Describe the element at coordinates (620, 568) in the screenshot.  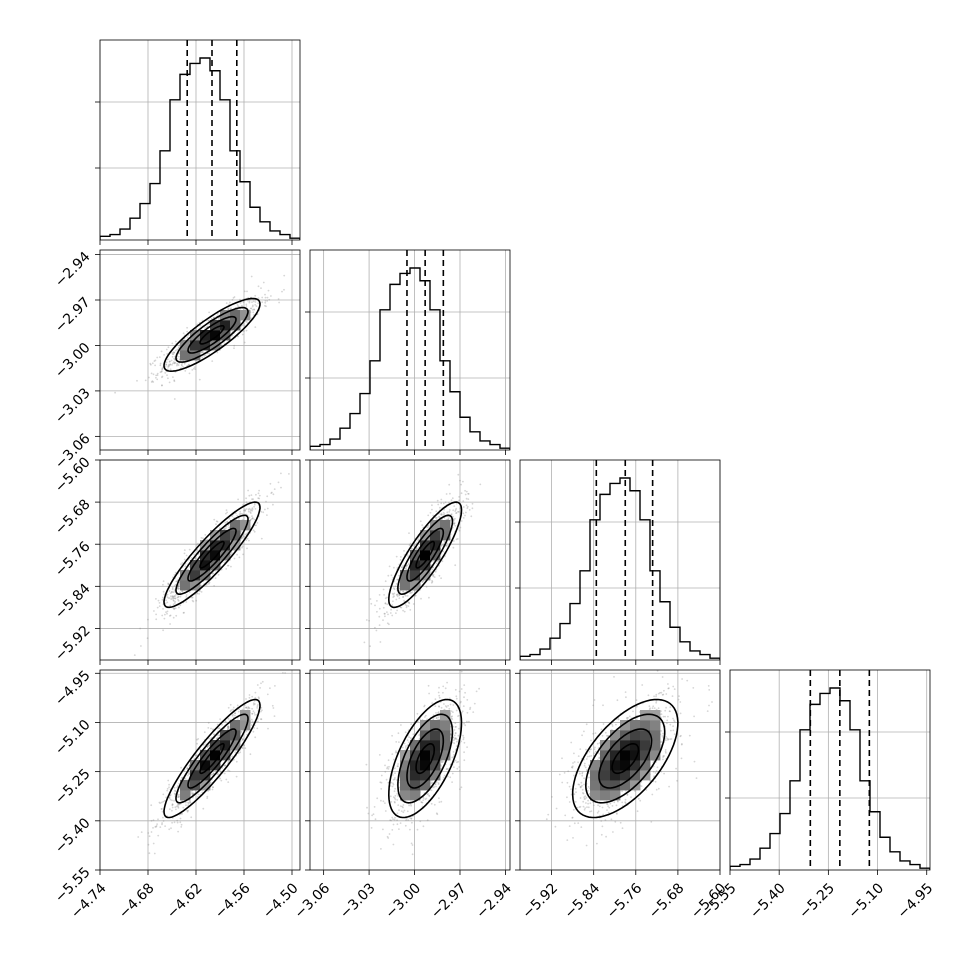
I see `histogram-step` at that location.